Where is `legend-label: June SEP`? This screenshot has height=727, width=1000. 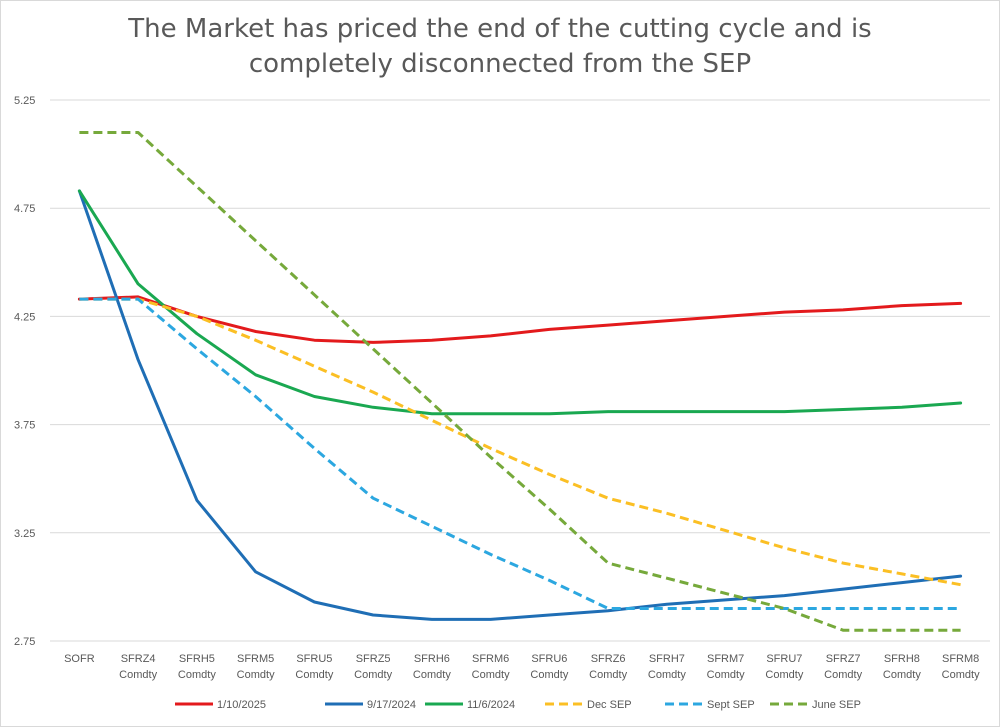
legend-label: June SEP is located at coordinates (836, 705).